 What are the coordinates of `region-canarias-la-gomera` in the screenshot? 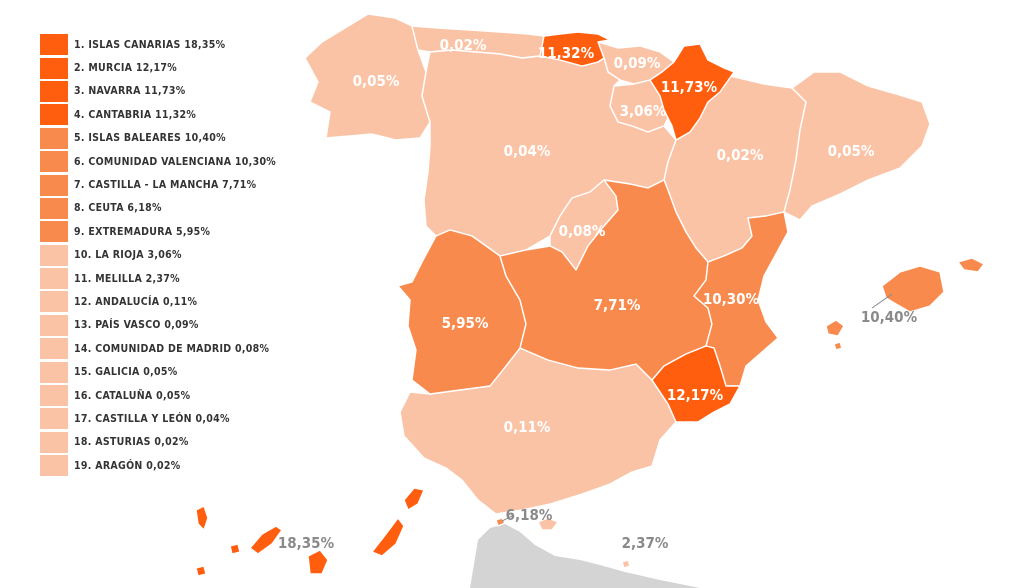 It's located at (235, 549).